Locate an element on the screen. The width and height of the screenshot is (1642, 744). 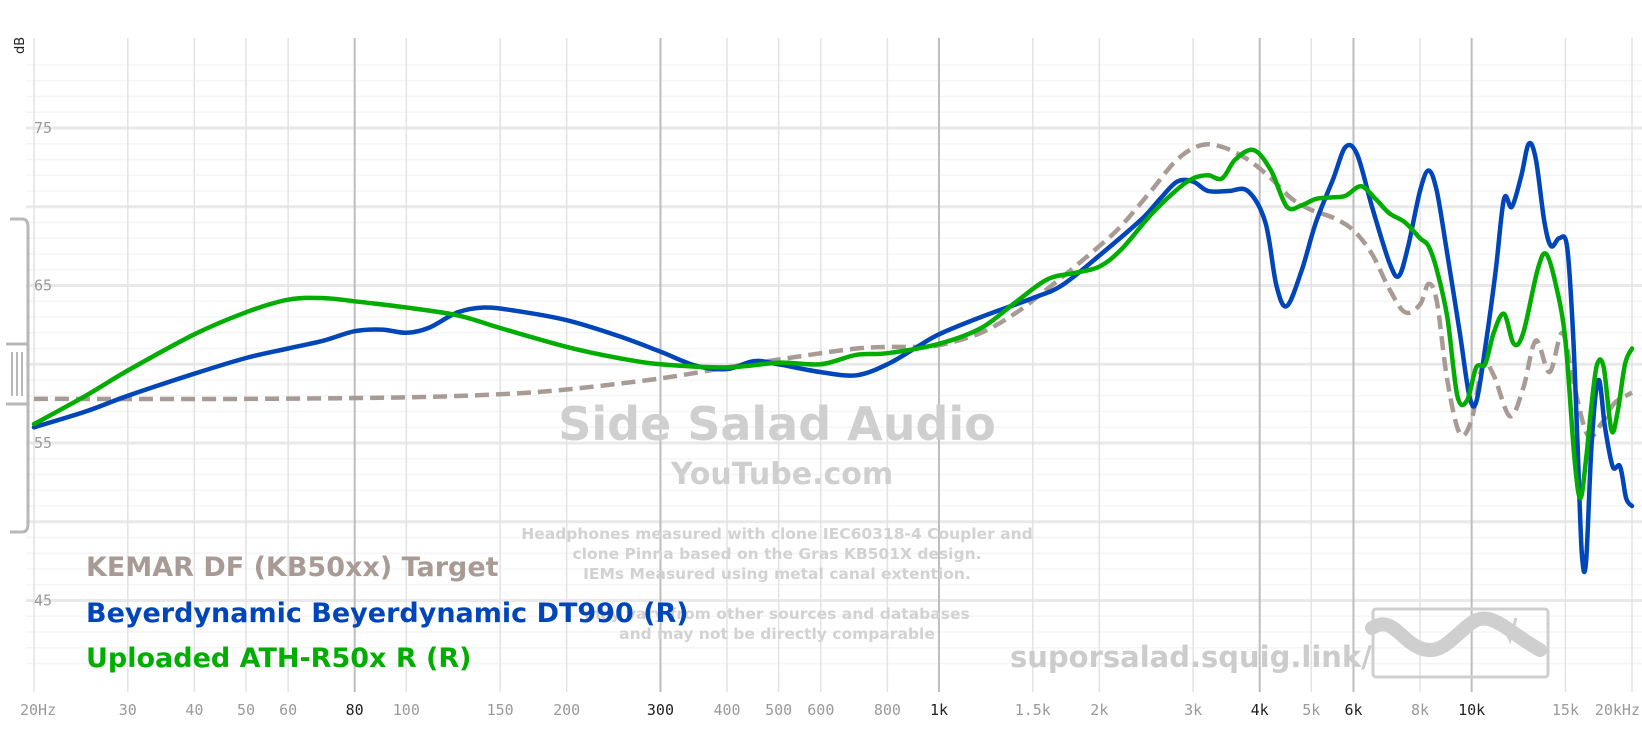
x-tick-label: 20Hz is located at coordinates (38, 710).